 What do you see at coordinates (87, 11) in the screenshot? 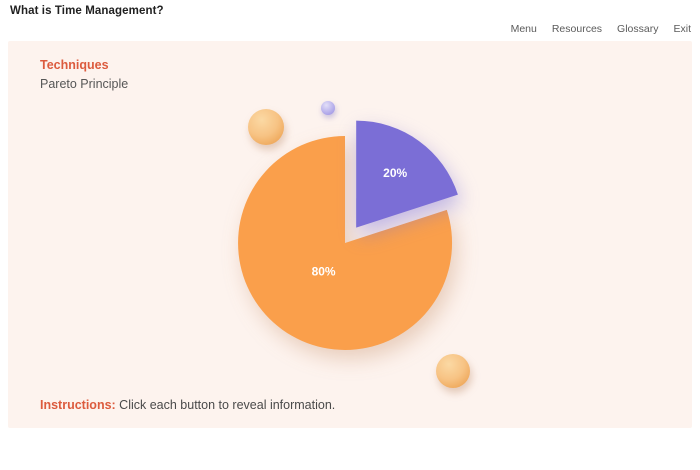
I see `page-title: What is Time Management?` at bounding box center [87, 11].